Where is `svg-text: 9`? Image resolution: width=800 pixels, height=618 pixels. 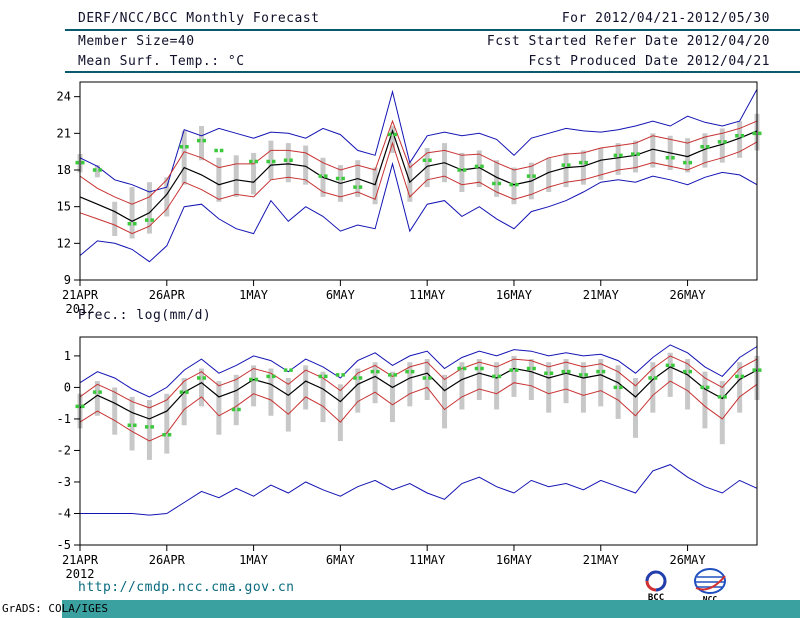 svg-text: 9 is located at coordinates (67, 280).